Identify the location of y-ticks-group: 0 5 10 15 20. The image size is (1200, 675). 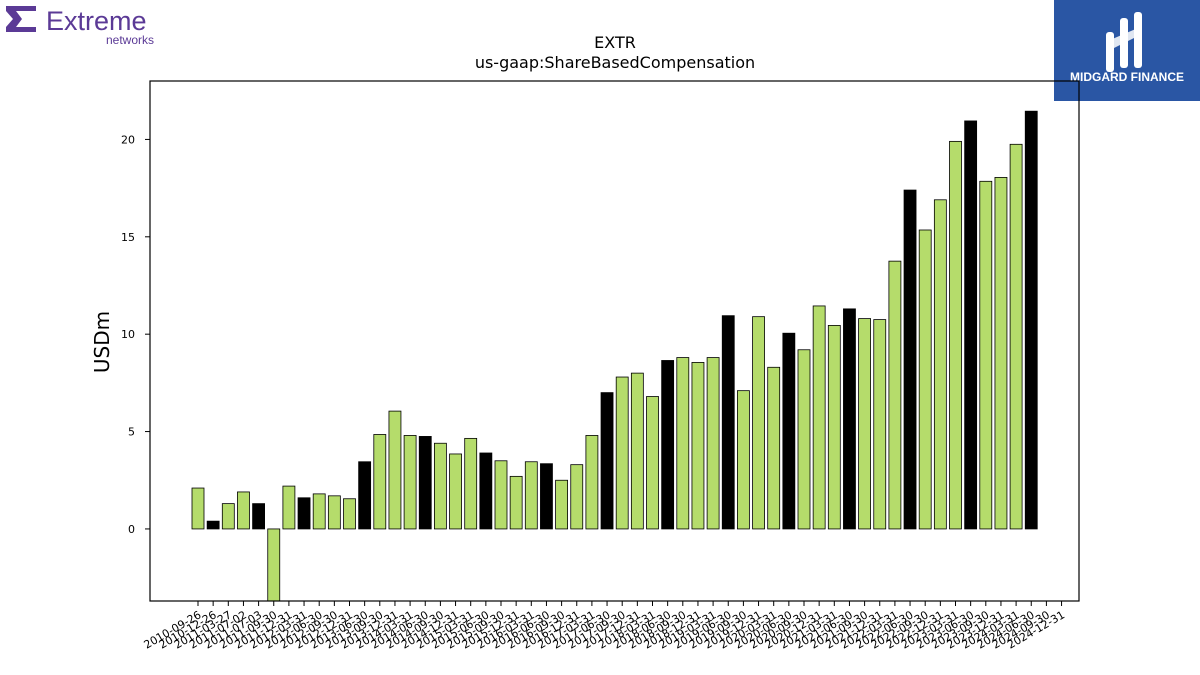
(135, 334).